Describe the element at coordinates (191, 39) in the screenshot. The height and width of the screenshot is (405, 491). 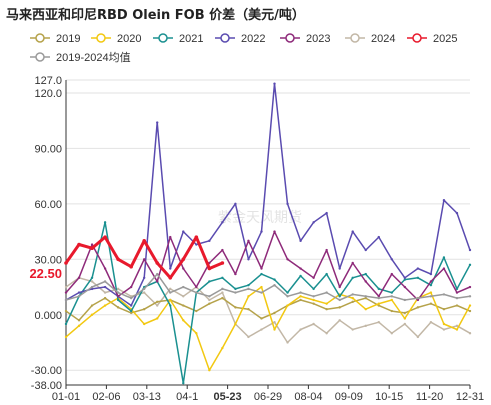
I see `legend-label-2: 2021` at that location.